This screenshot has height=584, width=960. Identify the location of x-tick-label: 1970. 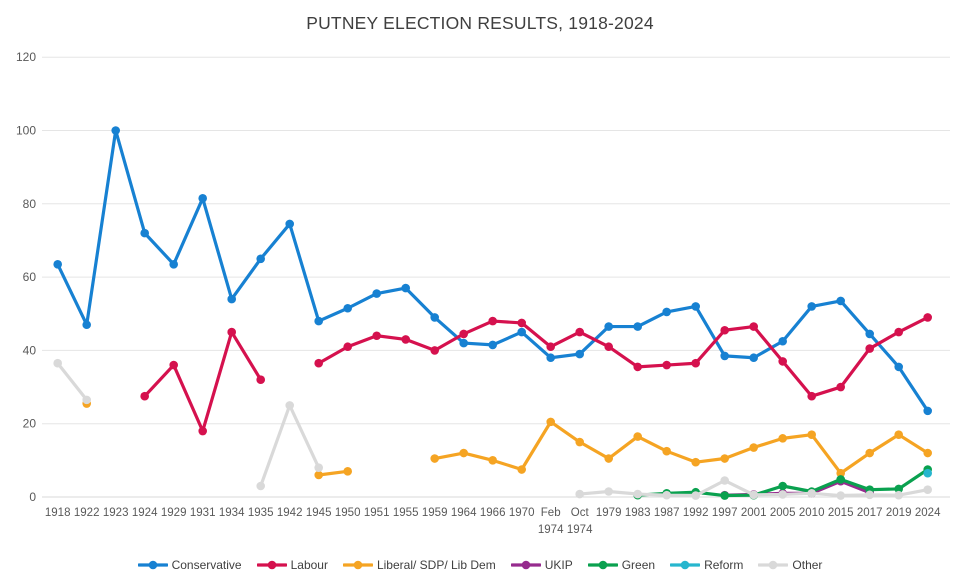
(522, 513).